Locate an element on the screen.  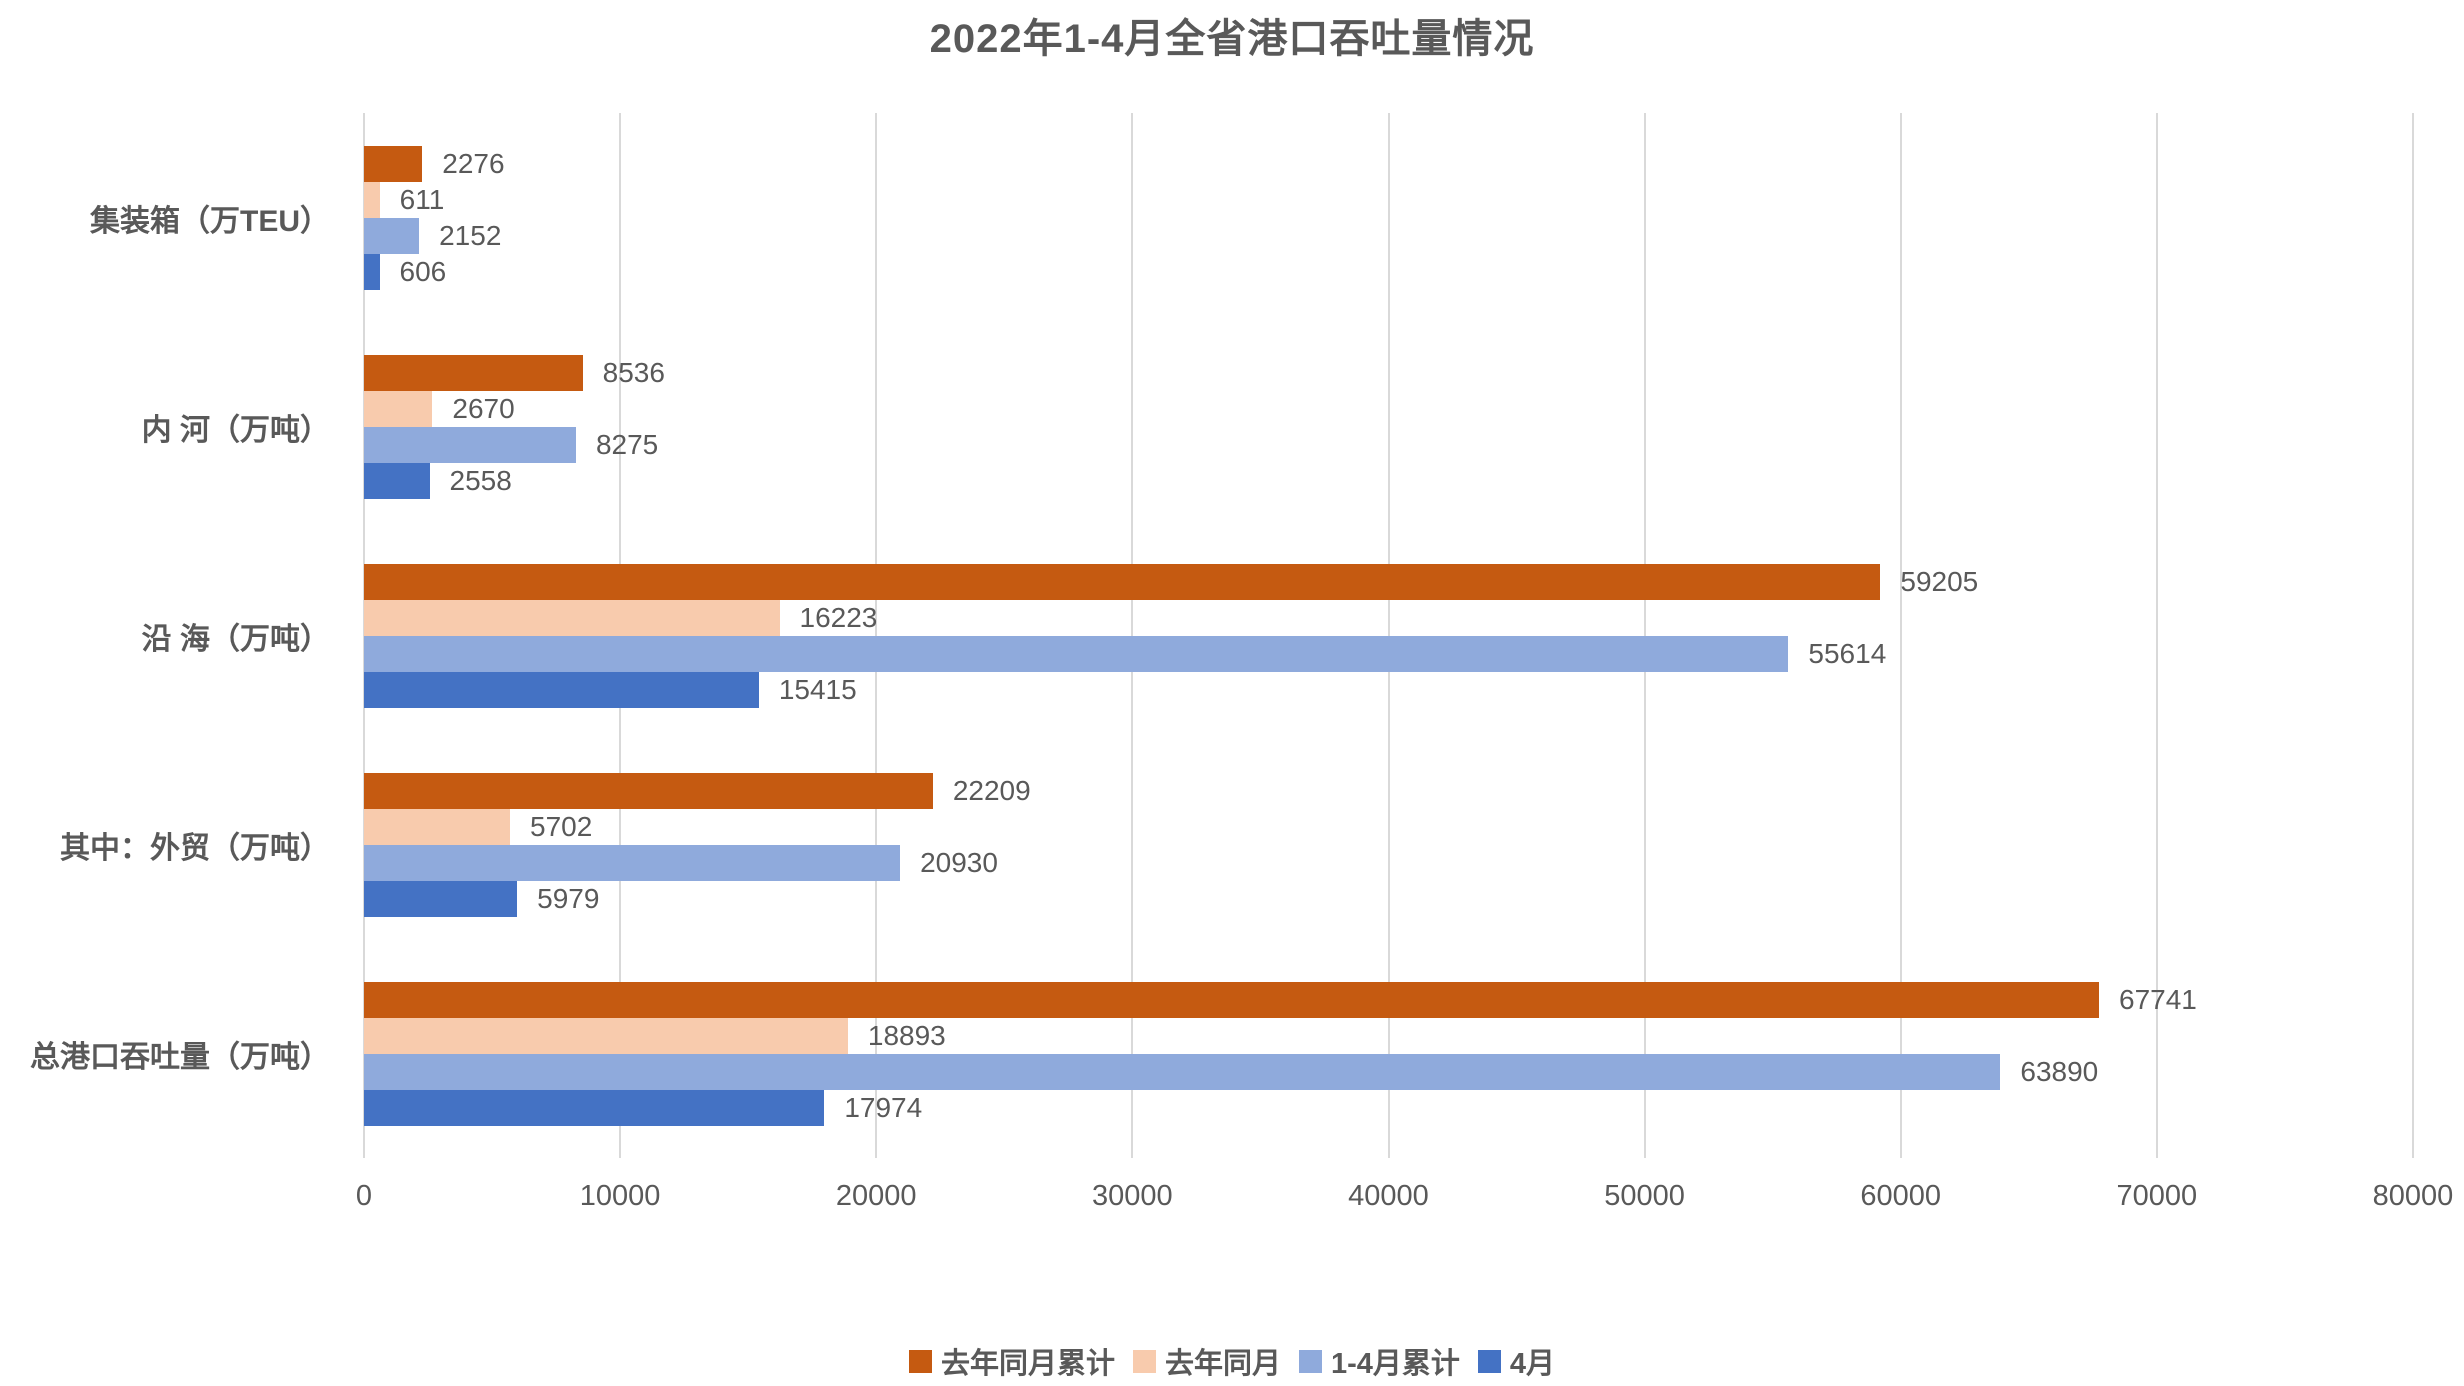
bar-row: 55614 is located at coordinates (1125, 653).